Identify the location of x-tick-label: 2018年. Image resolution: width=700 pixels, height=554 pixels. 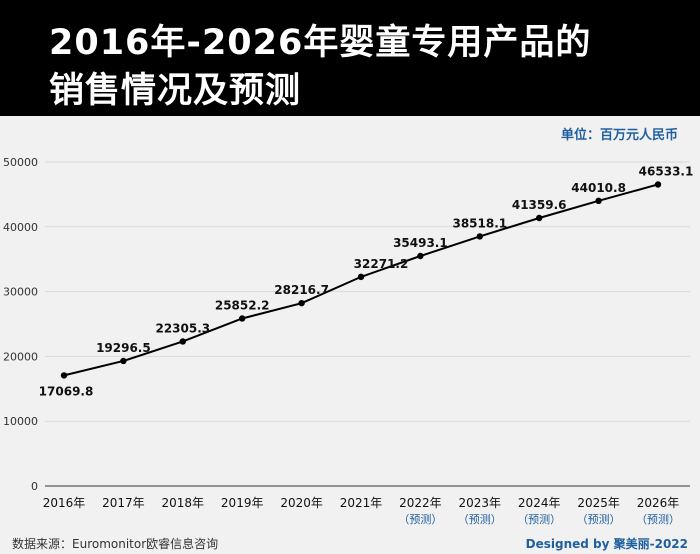
(183, 503).